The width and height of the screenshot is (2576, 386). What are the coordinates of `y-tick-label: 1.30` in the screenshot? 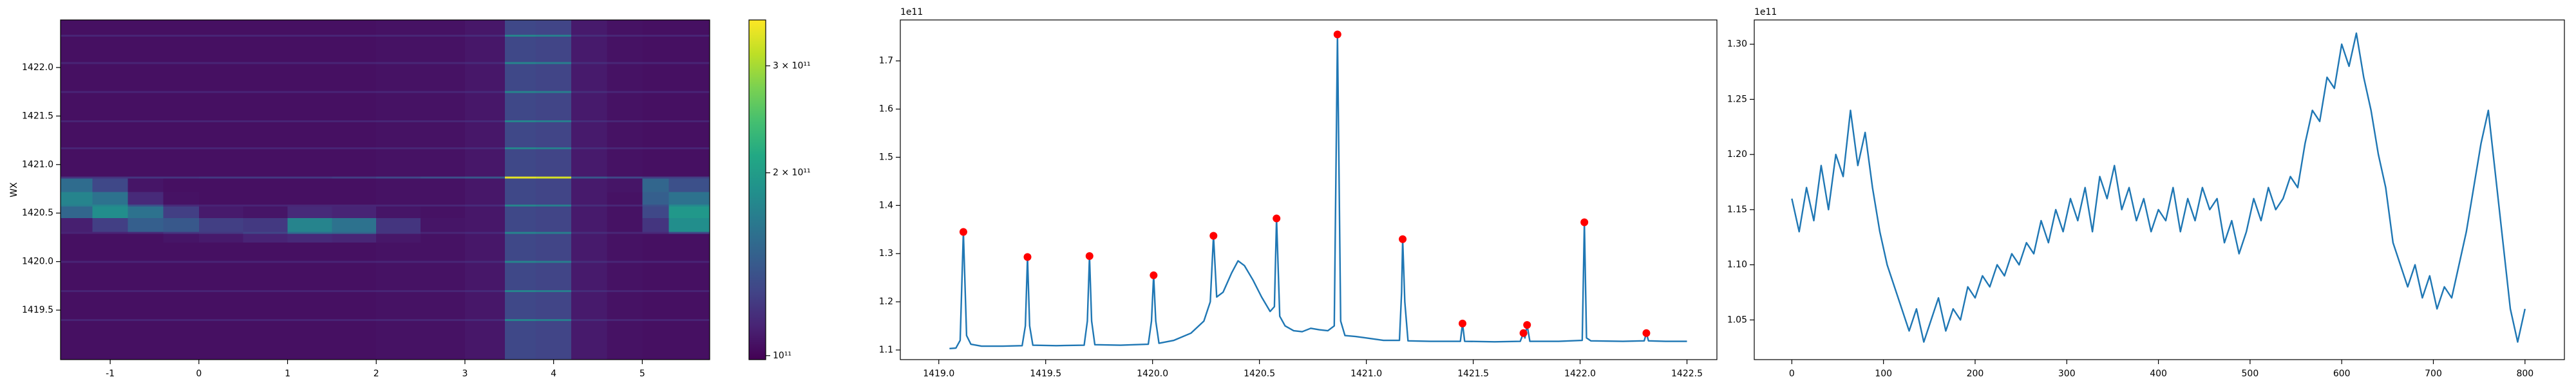 It's located at (1737, 44).